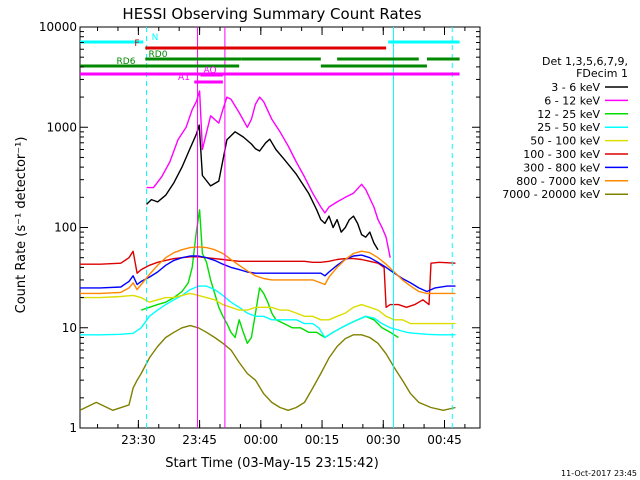 The height and width of the screenshot is (480, 640). What do you see at coordinates (561, 154) in the screenshot?
I see `legend-entry-label: 100 - 300 keV` at bounding box center [561, 154].